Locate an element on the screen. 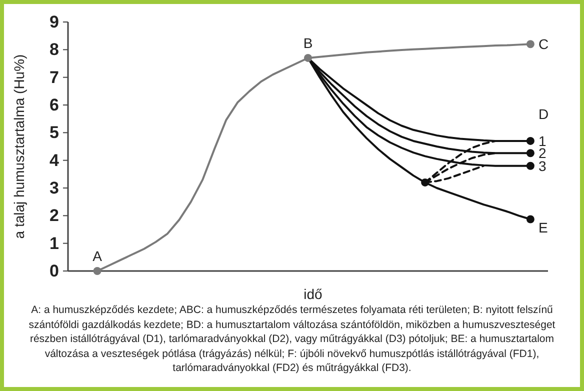  y-tick-label: 8 is located at coordinates (54, 50).